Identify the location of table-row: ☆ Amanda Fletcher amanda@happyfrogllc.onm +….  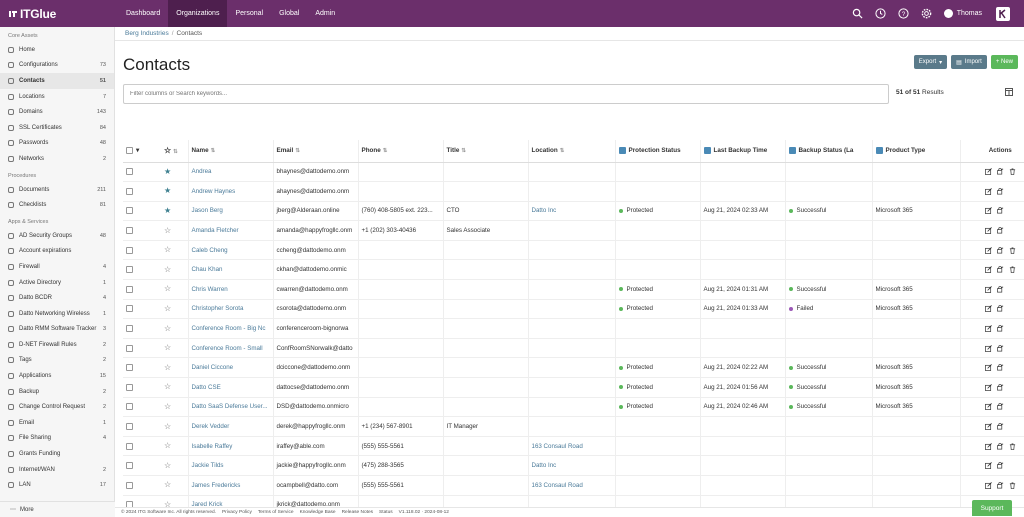
(573, 230).